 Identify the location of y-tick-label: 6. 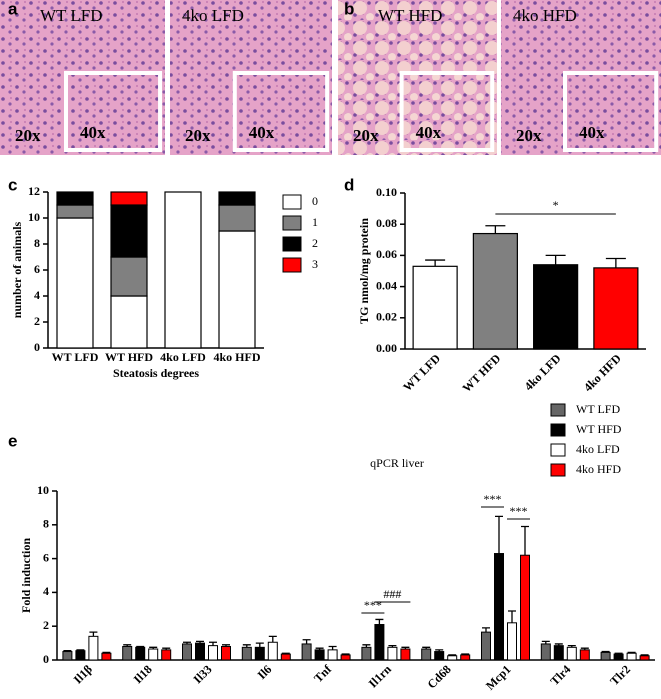
(37, 269).